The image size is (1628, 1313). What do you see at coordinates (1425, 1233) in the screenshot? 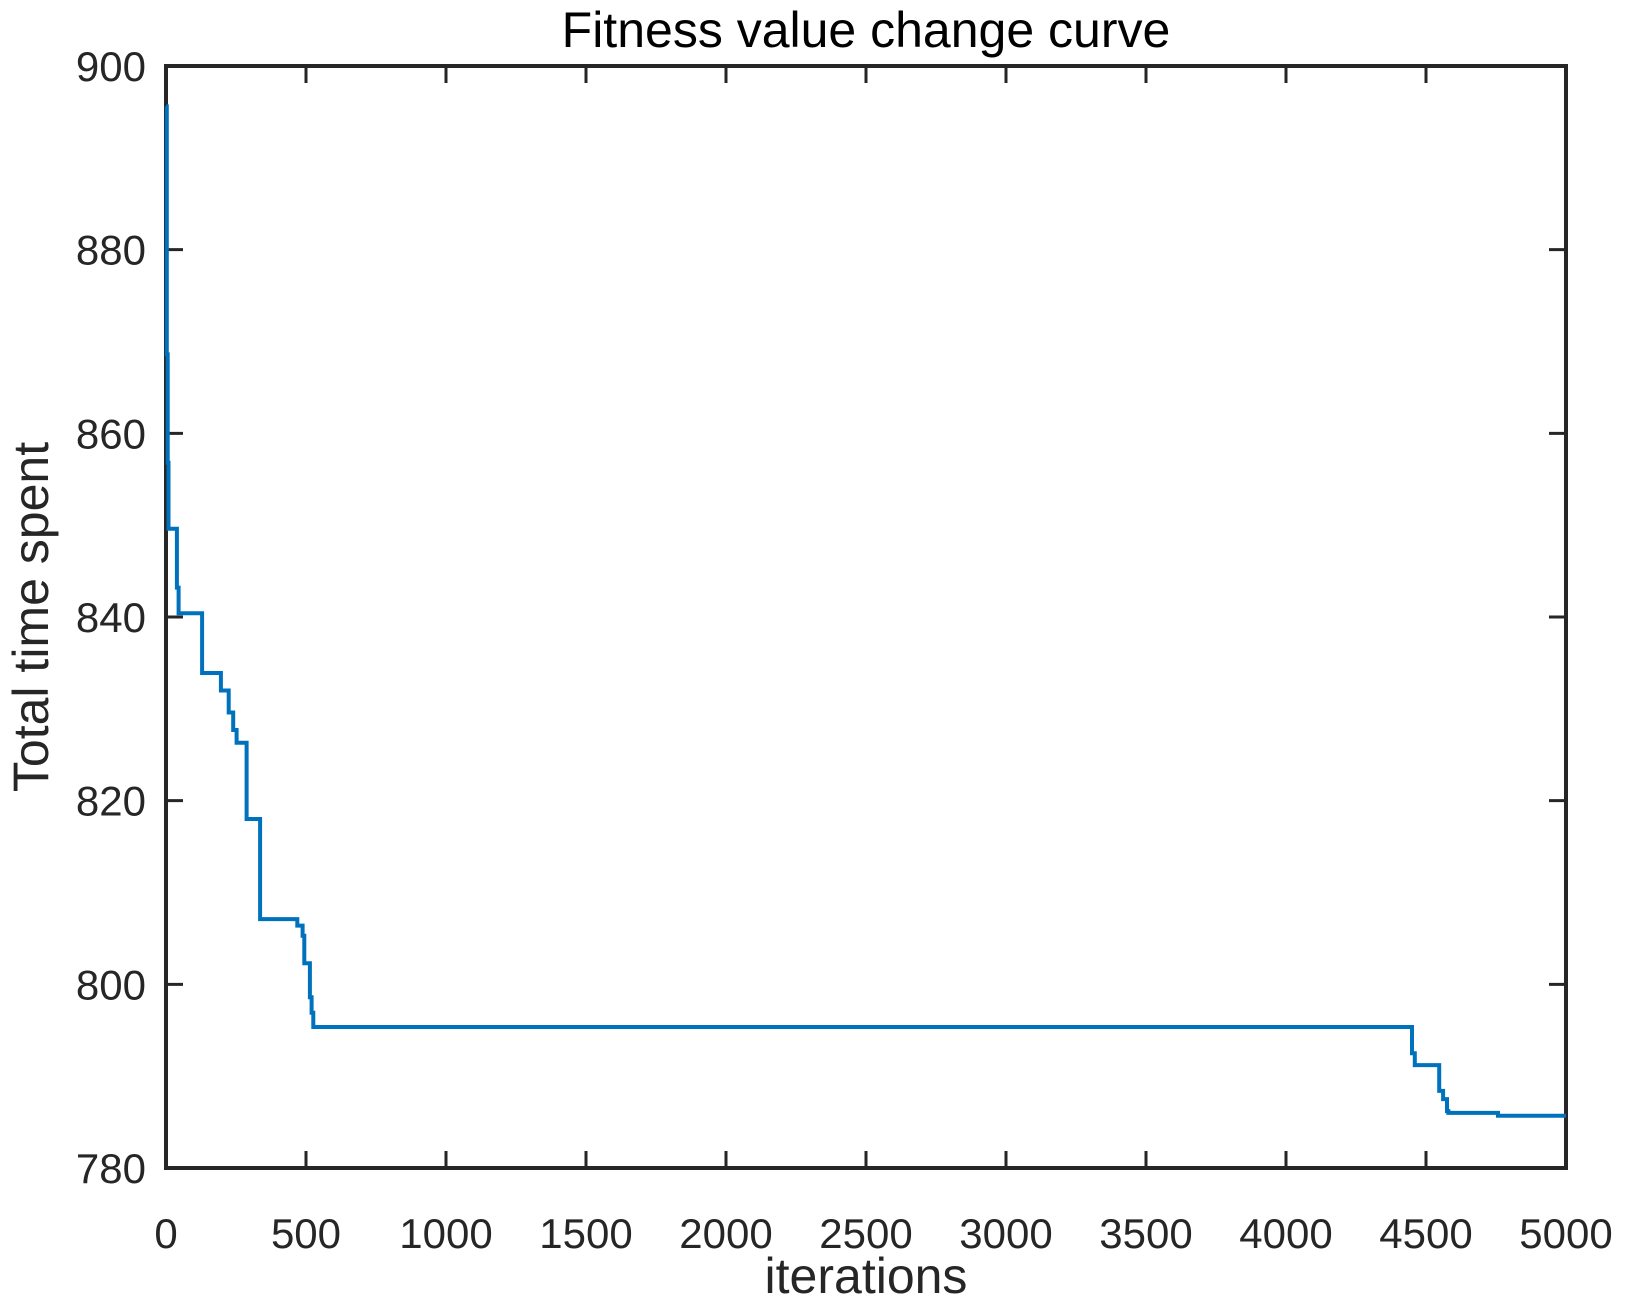
I see `x-tick-label: 4500` at bounding box center [1425, 1233].